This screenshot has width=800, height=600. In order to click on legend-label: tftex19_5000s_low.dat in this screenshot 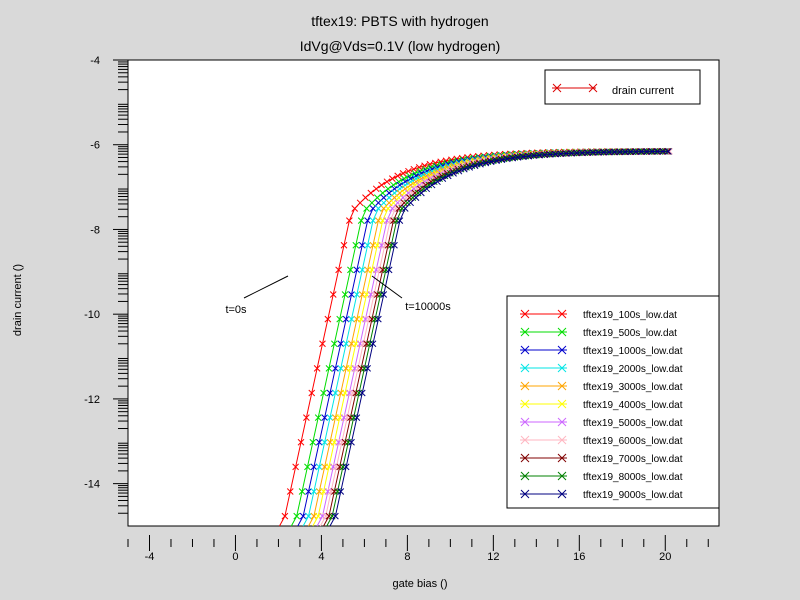, I will do `click(633, 423)`.